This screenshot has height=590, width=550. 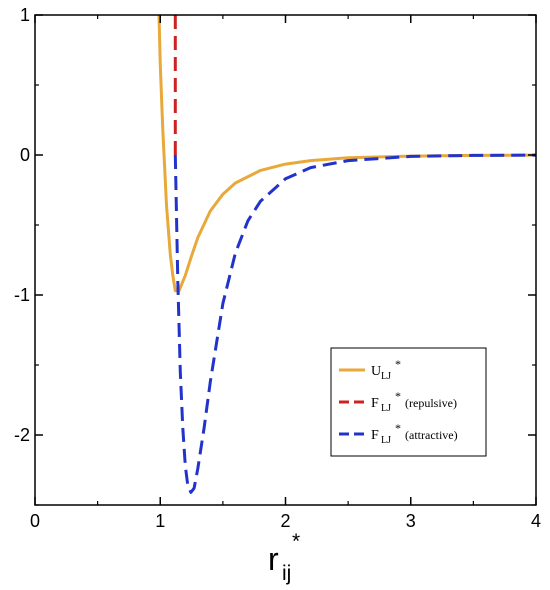 I want to click on x-tick-label: 0, so click(x=35, y=521).